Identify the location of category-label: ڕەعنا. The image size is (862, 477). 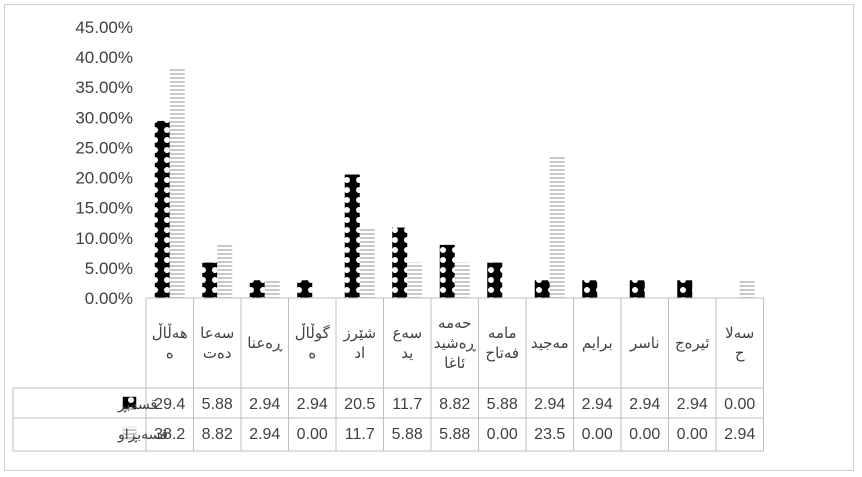
(265, 343).